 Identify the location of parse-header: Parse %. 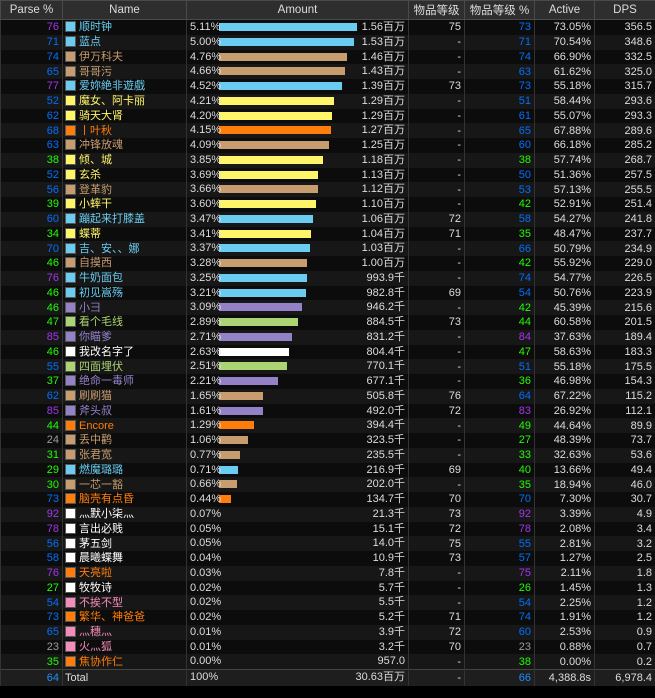
(31, 10).